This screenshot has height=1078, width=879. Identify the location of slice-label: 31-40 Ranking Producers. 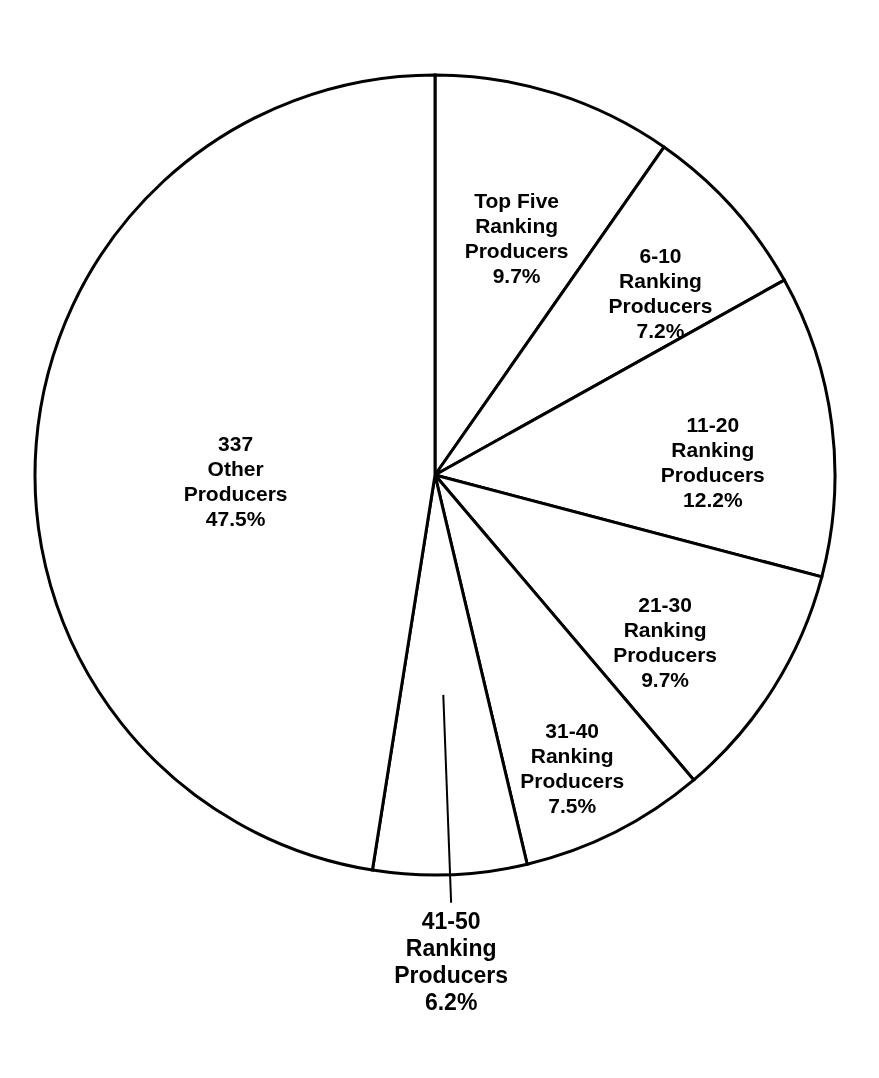
(572, 756).